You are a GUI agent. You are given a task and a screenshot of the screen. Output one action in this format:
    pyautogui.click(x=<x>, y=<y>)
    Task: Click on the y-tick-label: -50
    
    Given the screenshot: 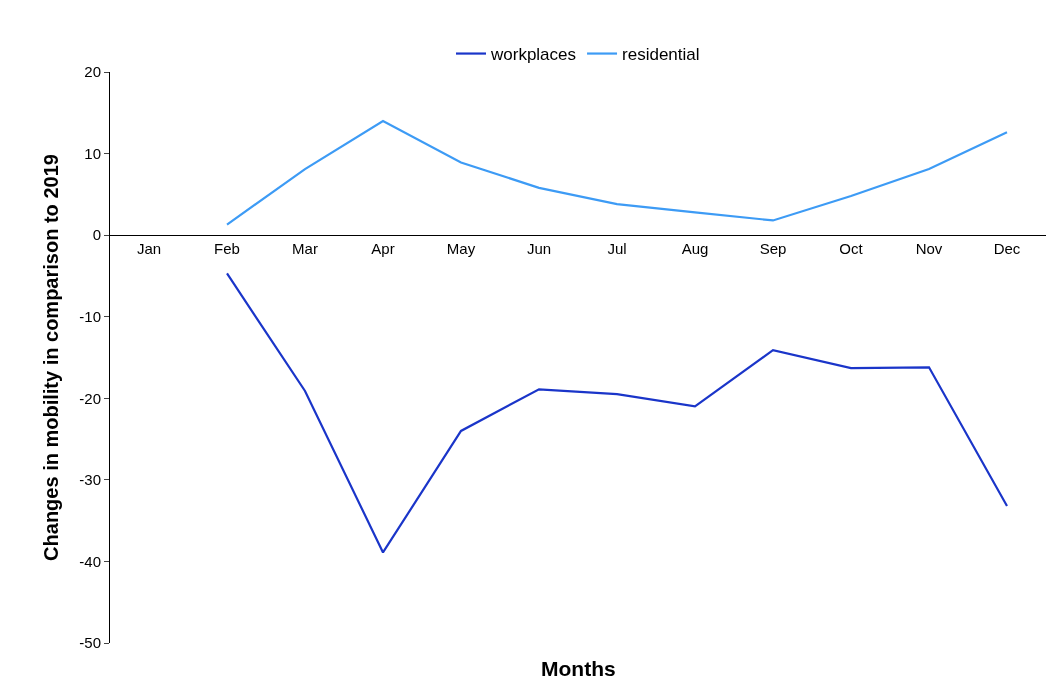 What is the action you would take?
    pyautogui.click(x=90, y=643)
    